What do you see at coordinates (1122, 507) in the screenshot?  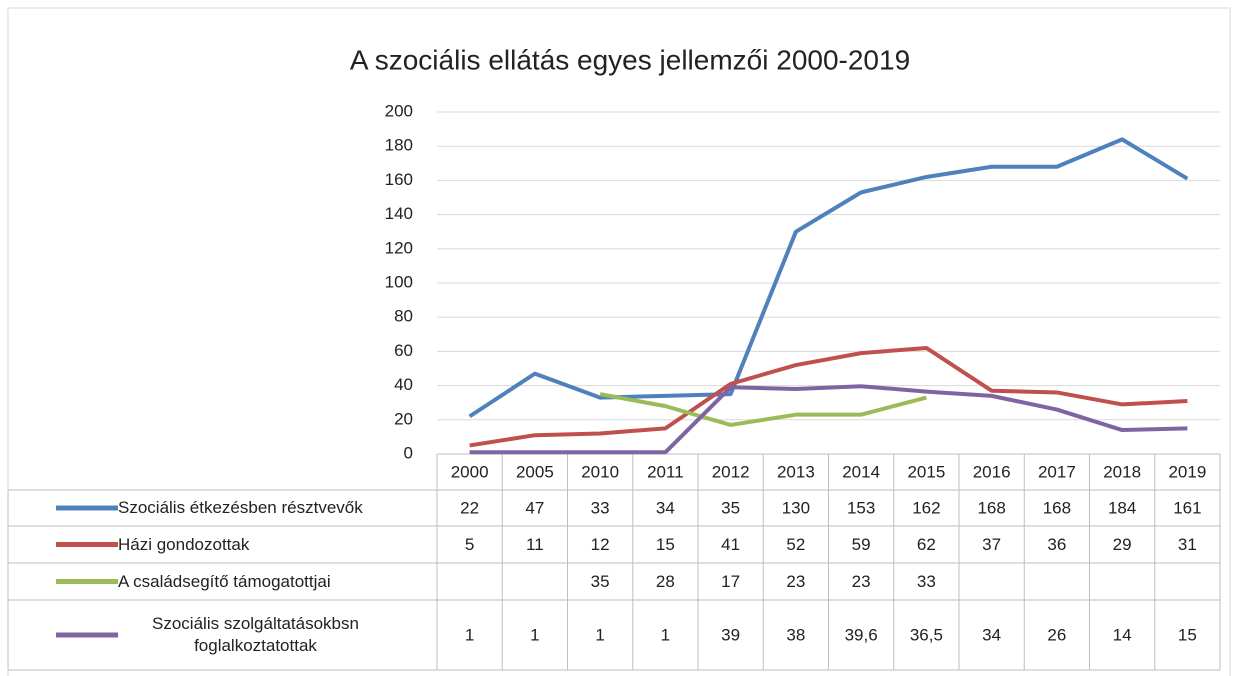 I see `data-table-value: 184` at bounding box center [1122, 507].